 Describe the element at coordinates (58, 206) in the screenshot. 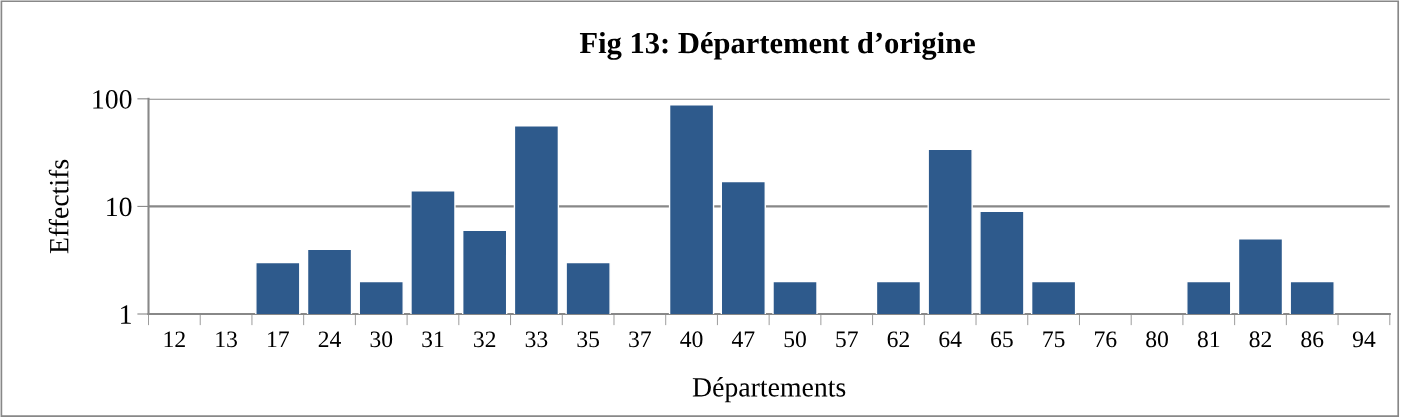

I see `y-axis-title: Effectifs` at that location.